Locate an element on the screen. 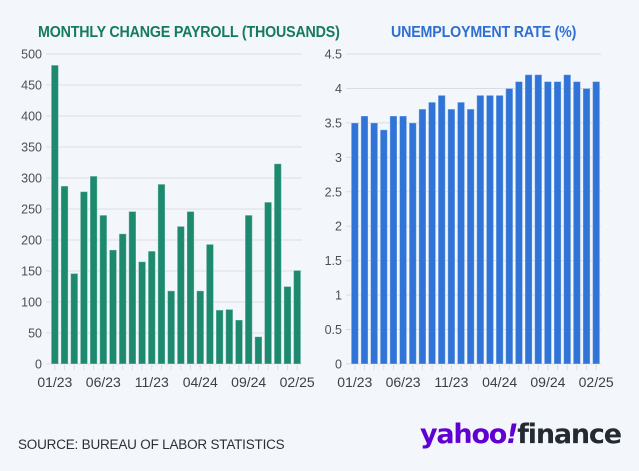 The width and height of the screenshot is (639, 471). payroll-ytick-label: 300 is located at coordinates (31, 179).